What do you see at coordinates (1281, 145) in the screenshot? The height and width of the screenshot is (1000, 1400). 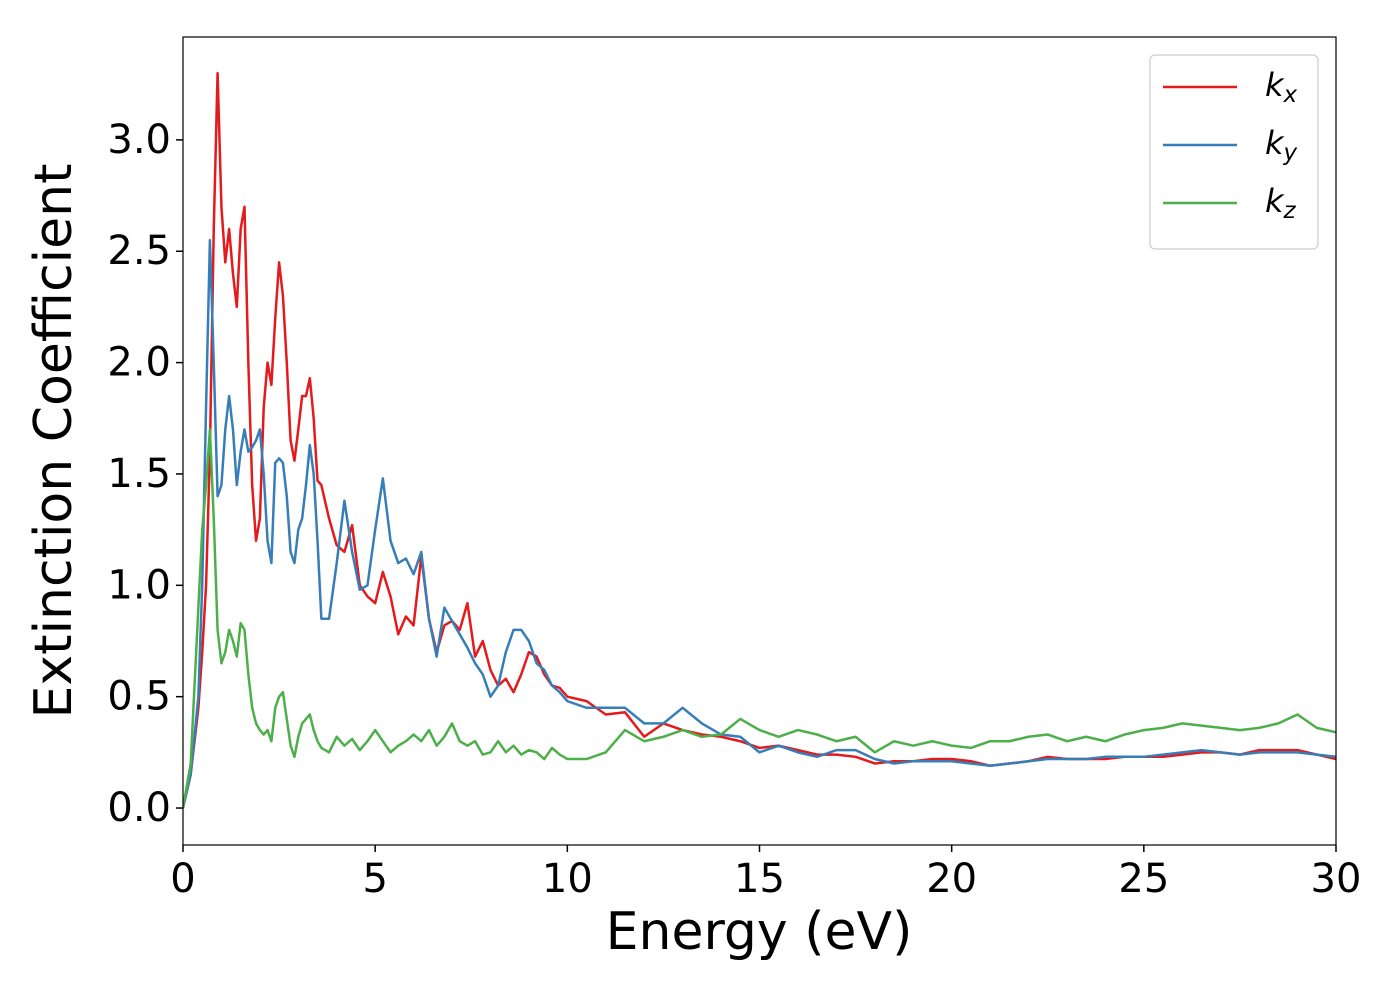 I see `legend-label: ky` at bounding box center [1281, 145].